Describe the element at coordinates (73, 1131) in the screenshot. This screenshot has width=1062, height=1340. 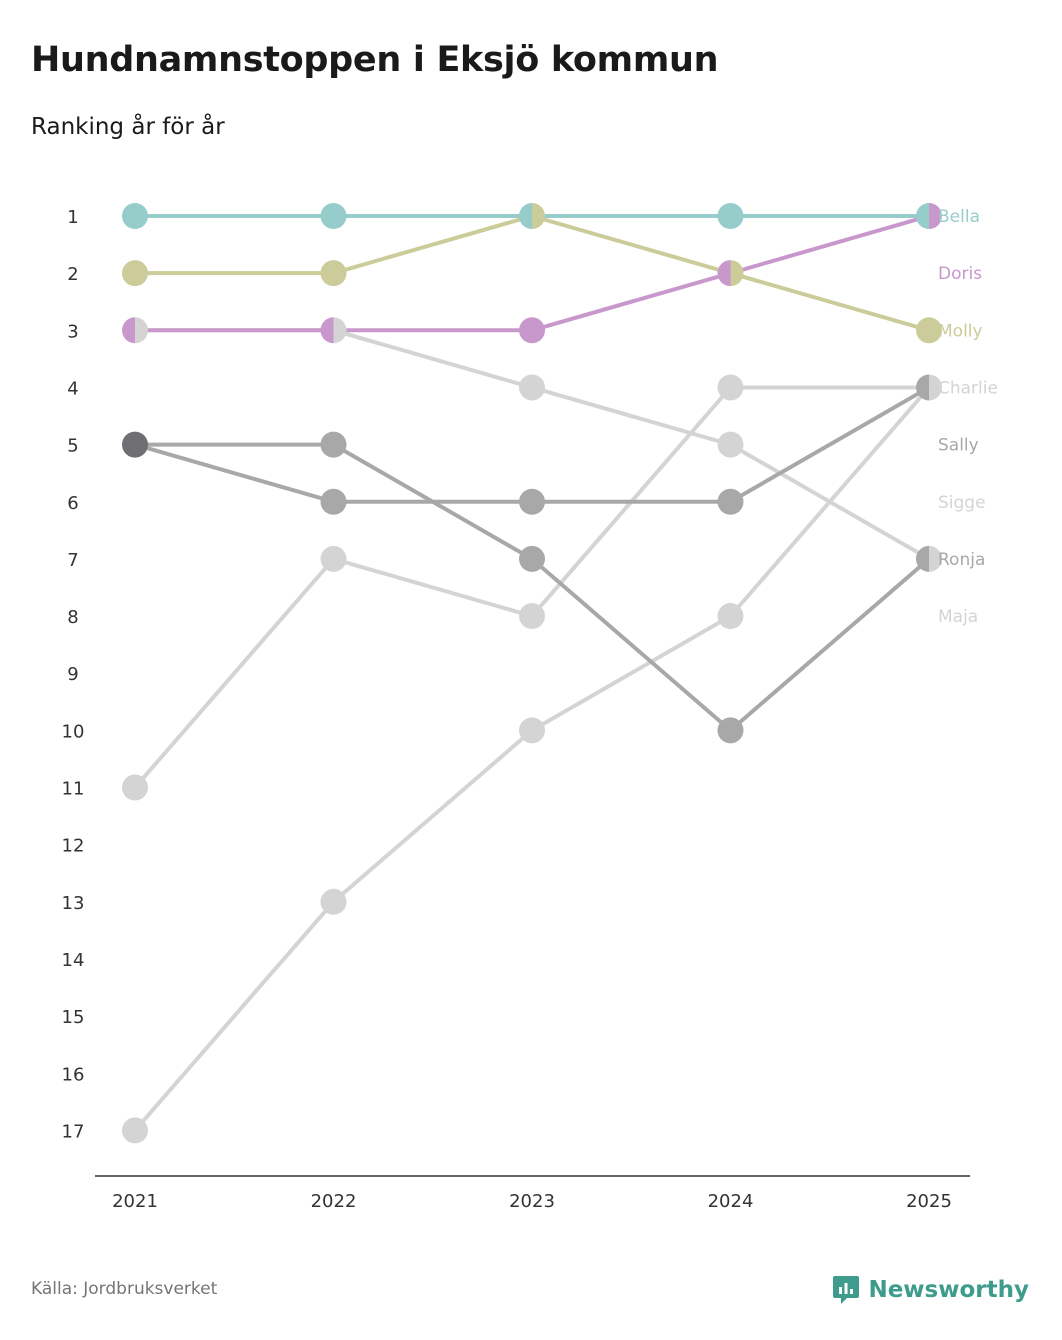
I see `y-tick-label: 17` at that location.